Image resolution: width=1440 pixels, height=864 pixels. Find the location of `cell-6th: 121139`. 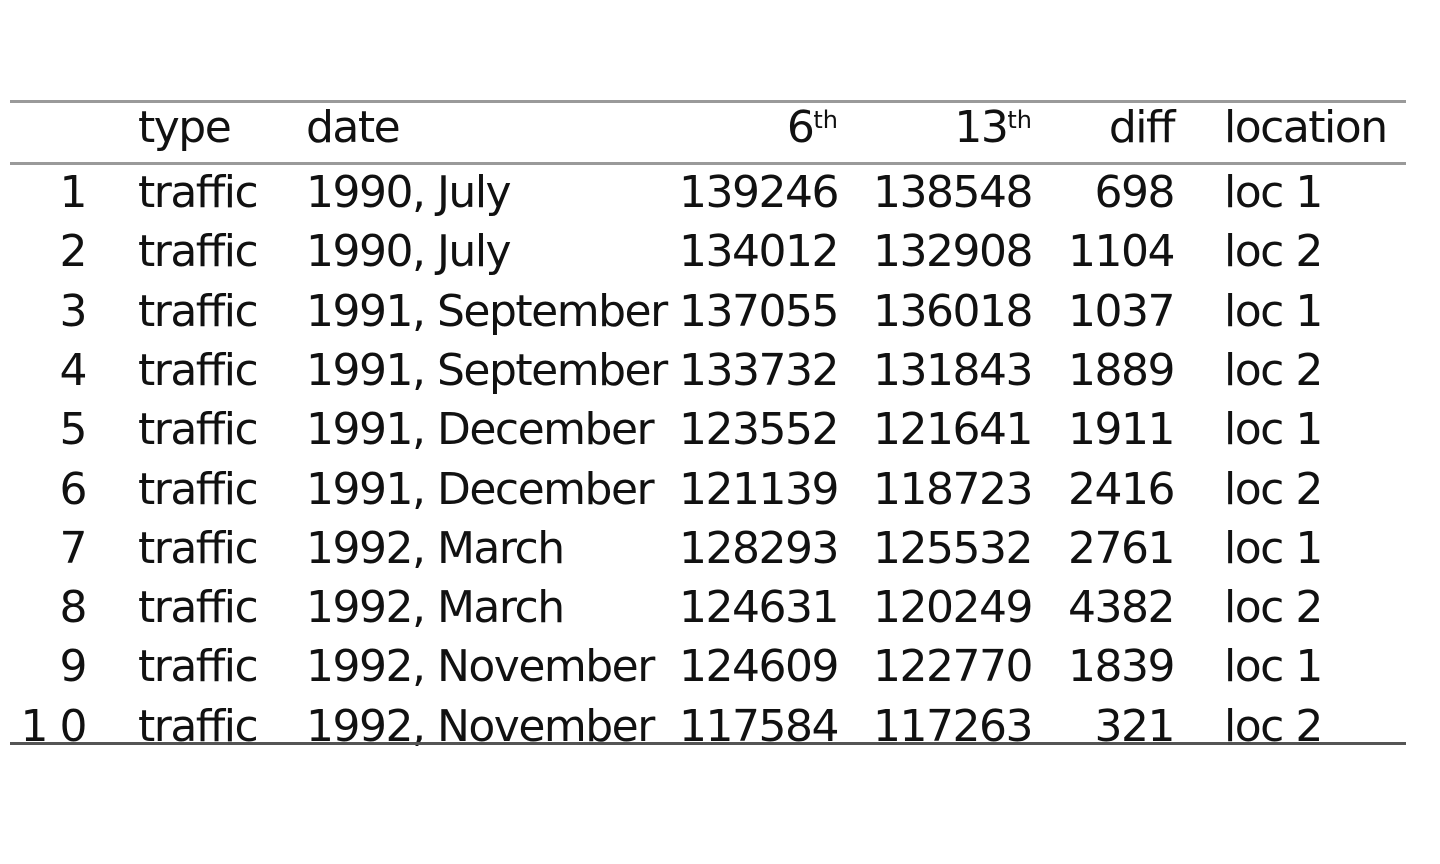

cell-6th: 121139 is located at coordinates (759, 489).